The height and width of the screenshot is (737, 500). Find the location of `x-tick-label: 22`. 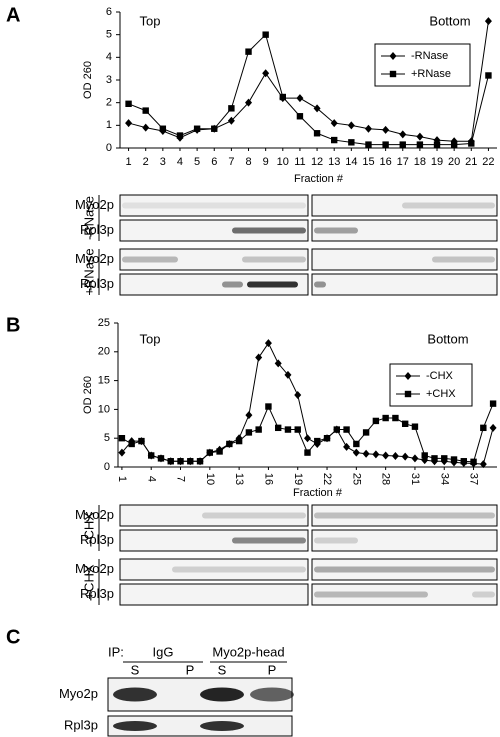

x-tick-label: 22 is located at coordinates (327, 479).